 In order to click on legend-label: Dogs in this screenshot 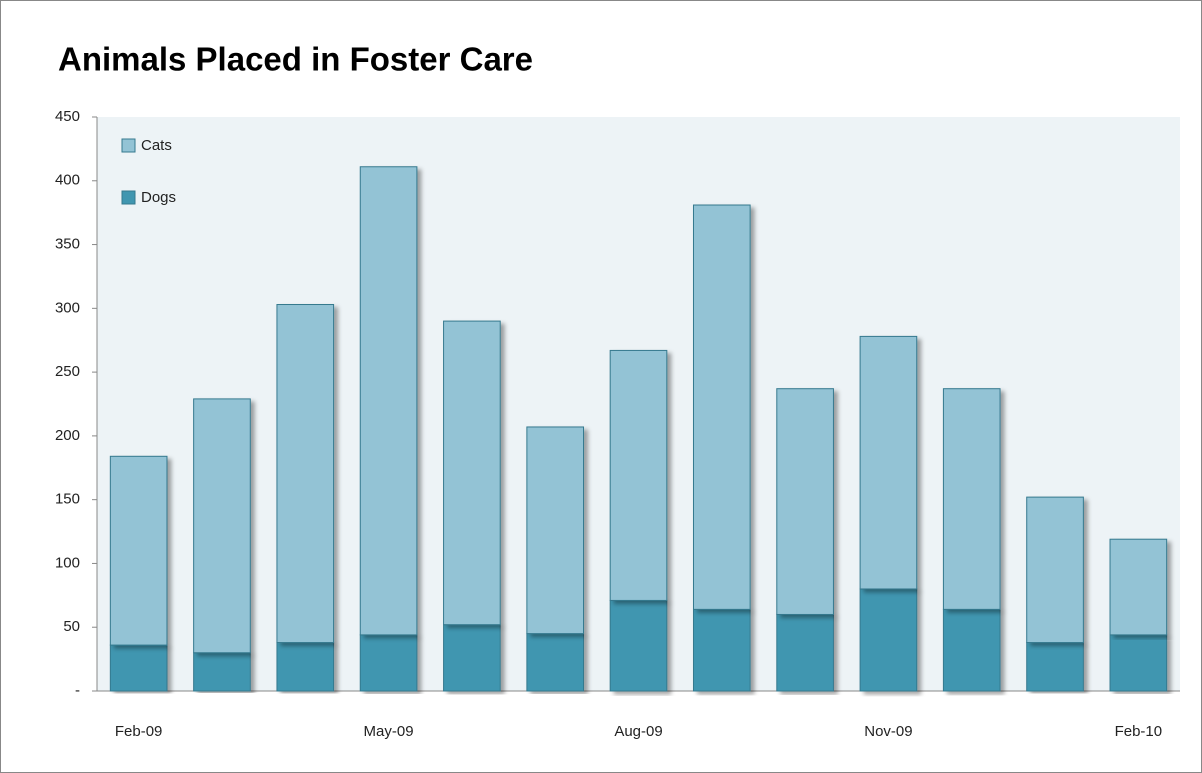, I will do `click(158, 197)`.